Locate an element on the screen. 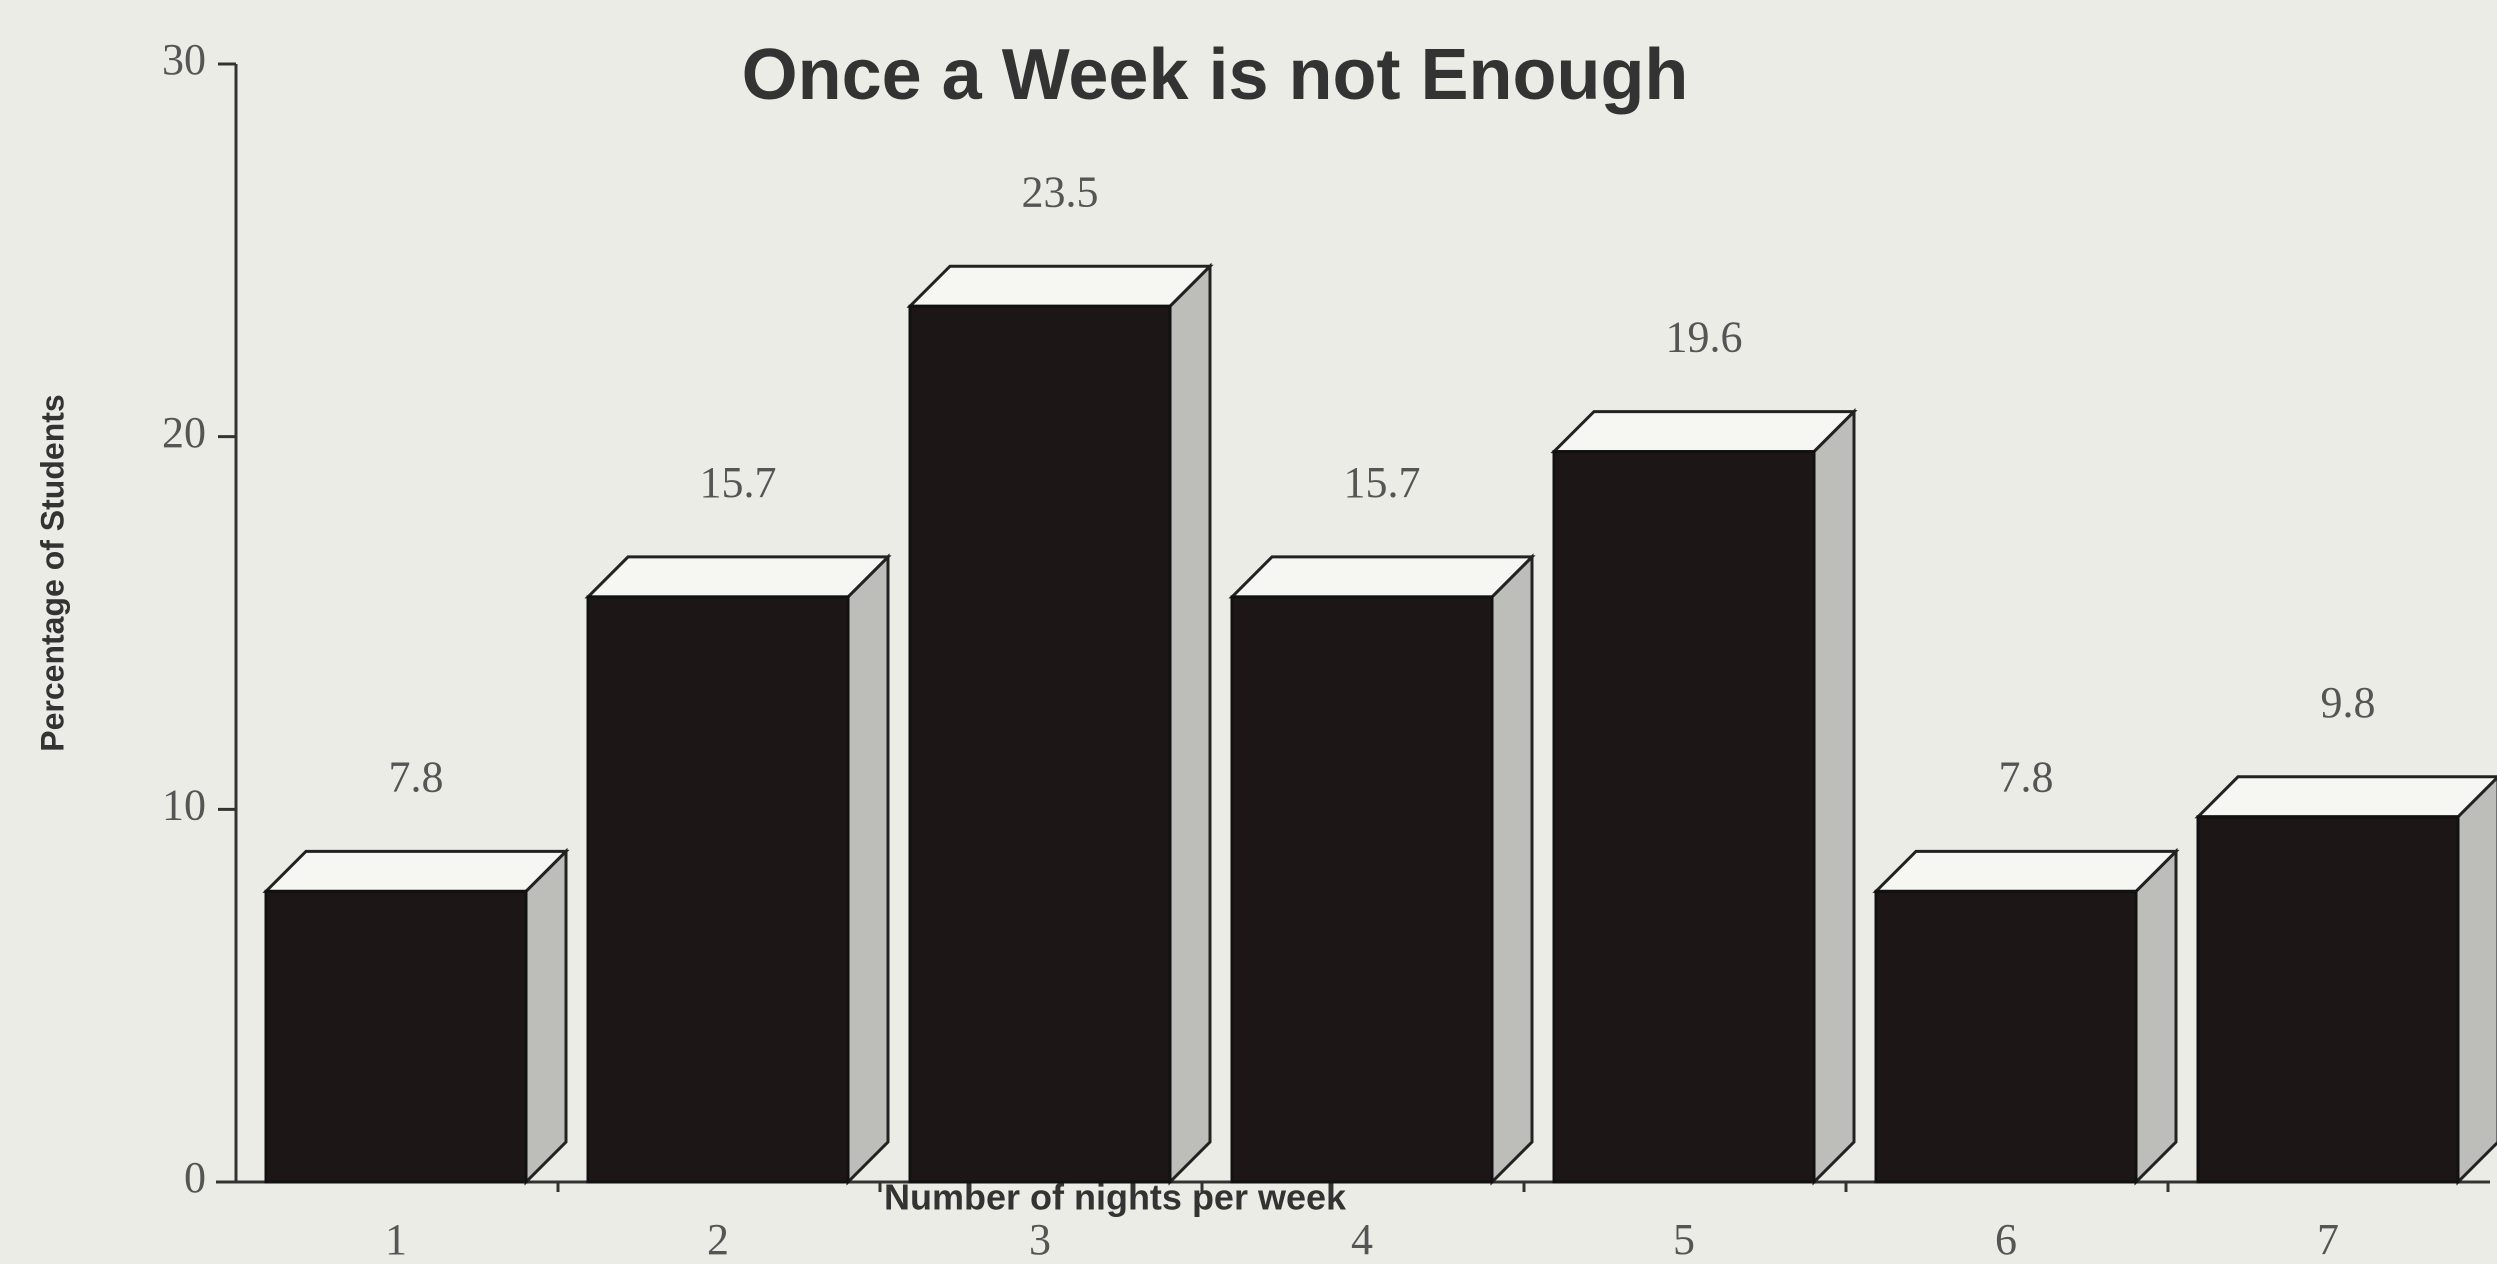 The height and width of the screenshot is (1264, 2497). x-tick-label: 6 is located at coordinates (2006, 1239).